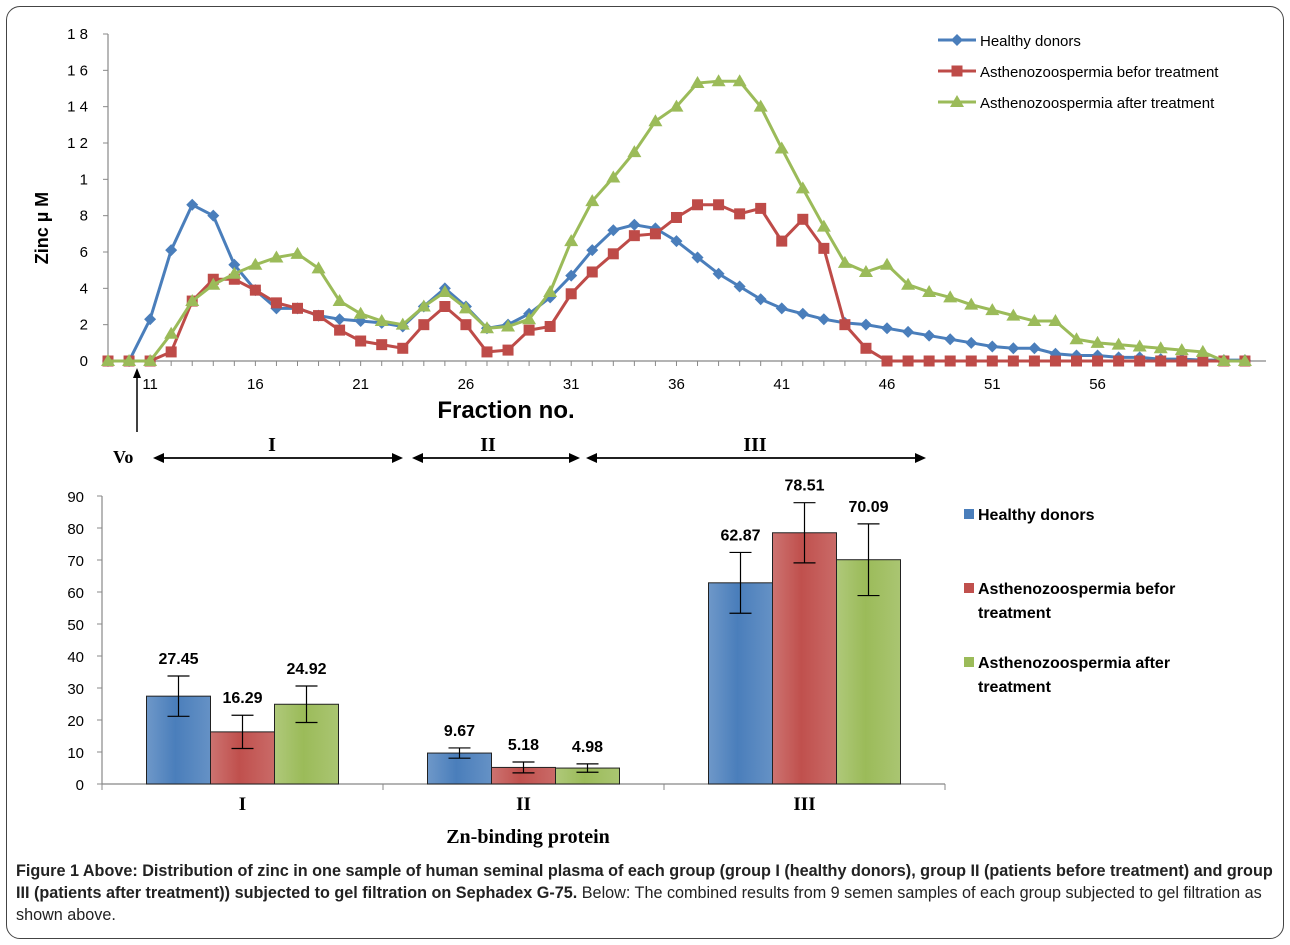 This screenshot has height=945, width=1290. I want to click on y-tick-label: 60, so click(75, 593).